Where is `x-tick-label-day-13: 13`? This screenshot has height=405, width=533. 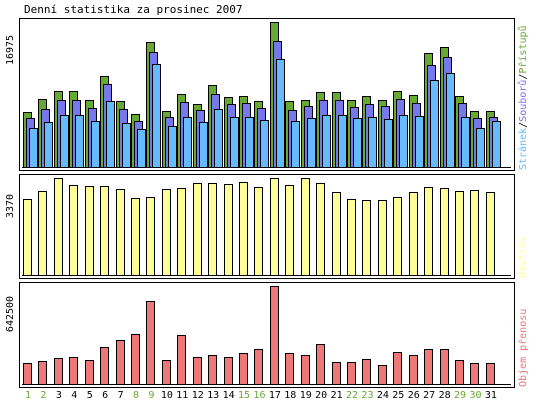 x-tick-label-day-13: 13 is located at coordinates (213, 395).